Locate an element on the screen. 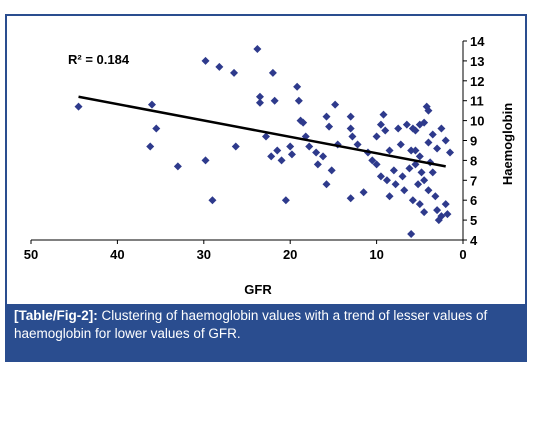  x-tick-label: 10 is located at coordinates (376, 254).